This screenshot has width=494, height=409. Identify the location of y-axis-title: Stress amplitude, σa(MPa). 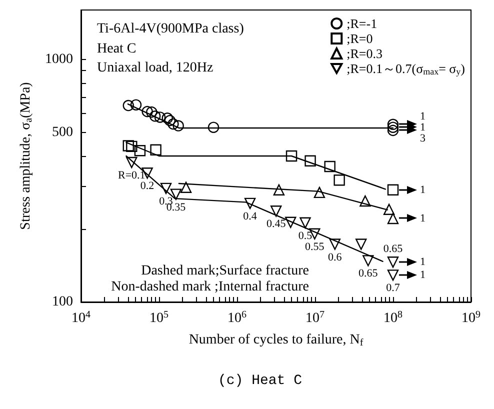
(26, 156).